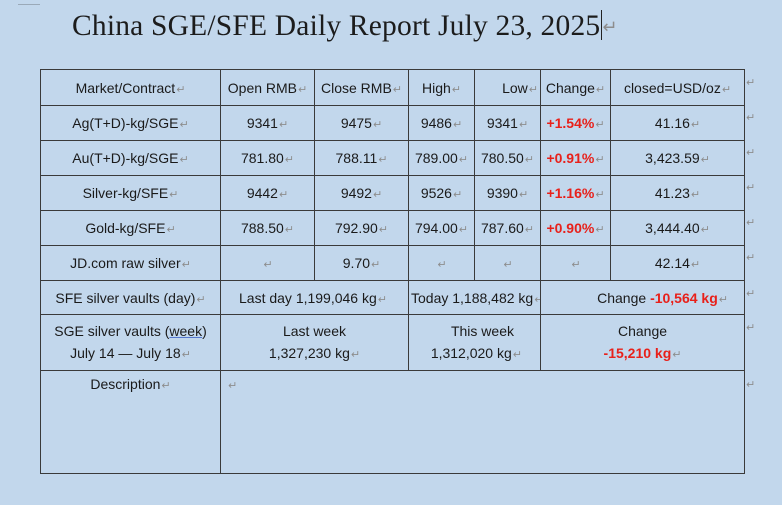  What do you see at coordinates (575, 193) in the screenshot?
I see `cell-change: +1.16%↵` at bounding box center [575, 193].